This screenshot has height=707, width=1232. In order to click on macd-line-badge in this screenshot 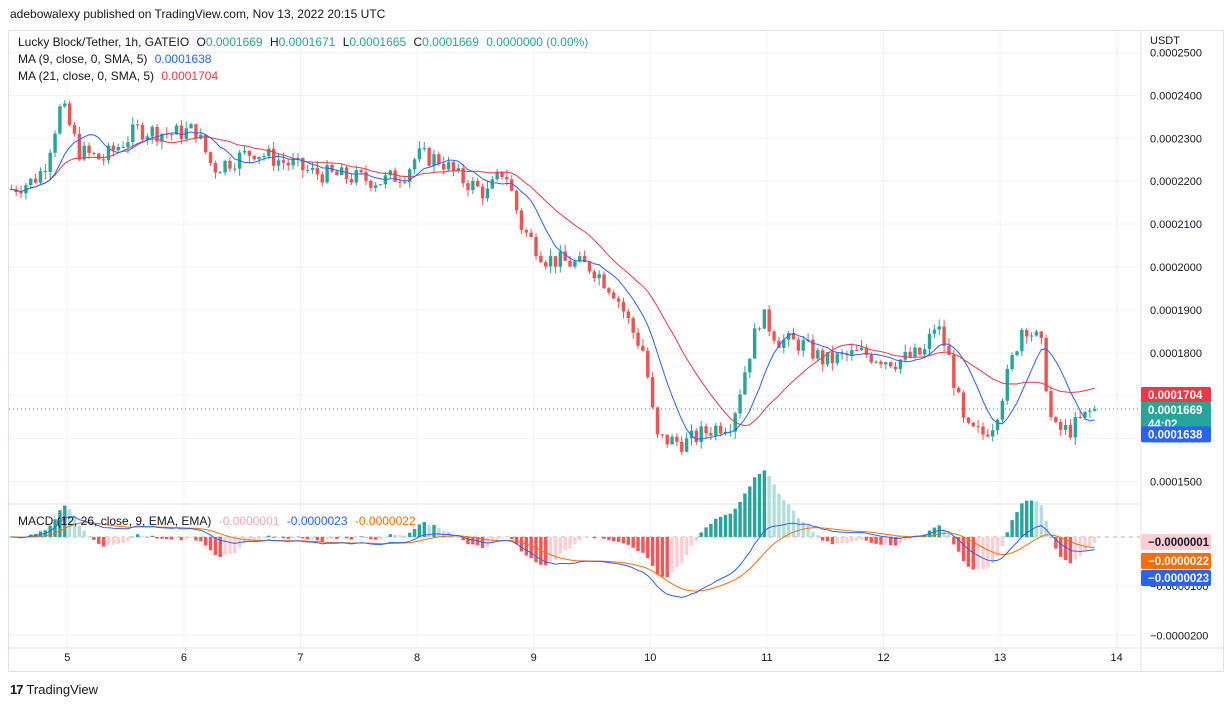, I will do `click(1176, 578)`.